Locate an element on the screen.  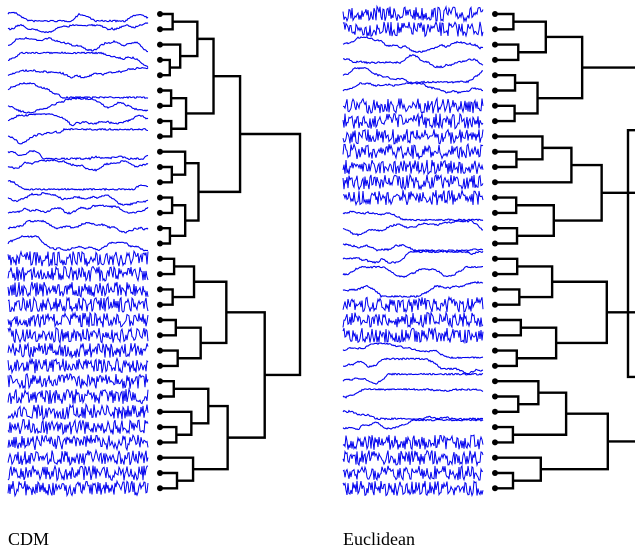
panel-label: CDM is located at coordinates (28, 539).